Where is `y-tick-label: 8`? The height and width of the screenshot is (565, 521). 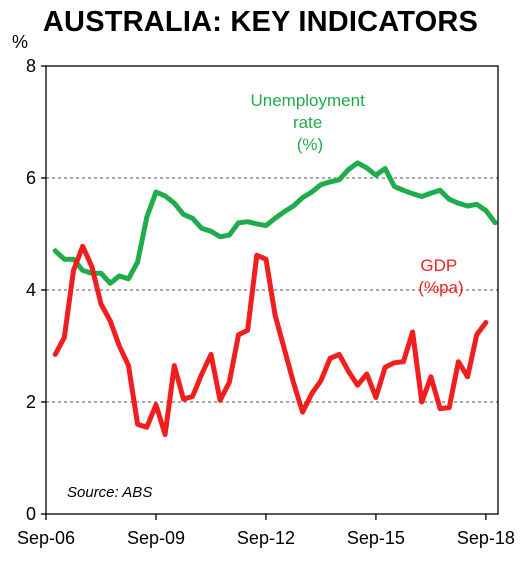
y-tick-label: 8 is located at coordinates (31, 66).